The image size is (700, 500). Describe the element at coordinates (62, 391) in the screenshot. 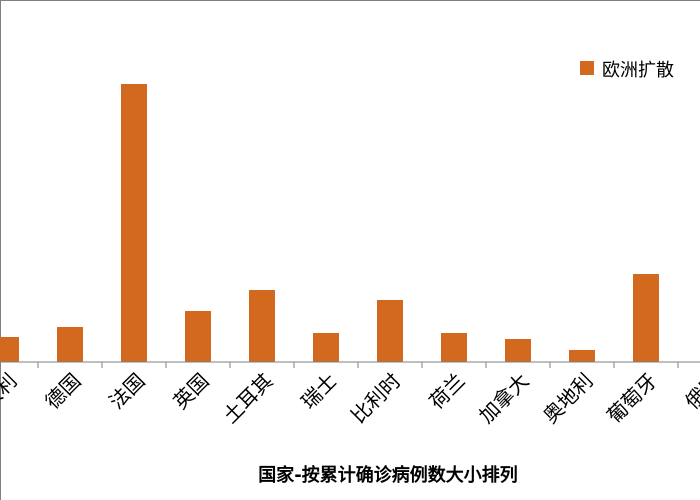

I see `x-tick-label: 德国` at that location.